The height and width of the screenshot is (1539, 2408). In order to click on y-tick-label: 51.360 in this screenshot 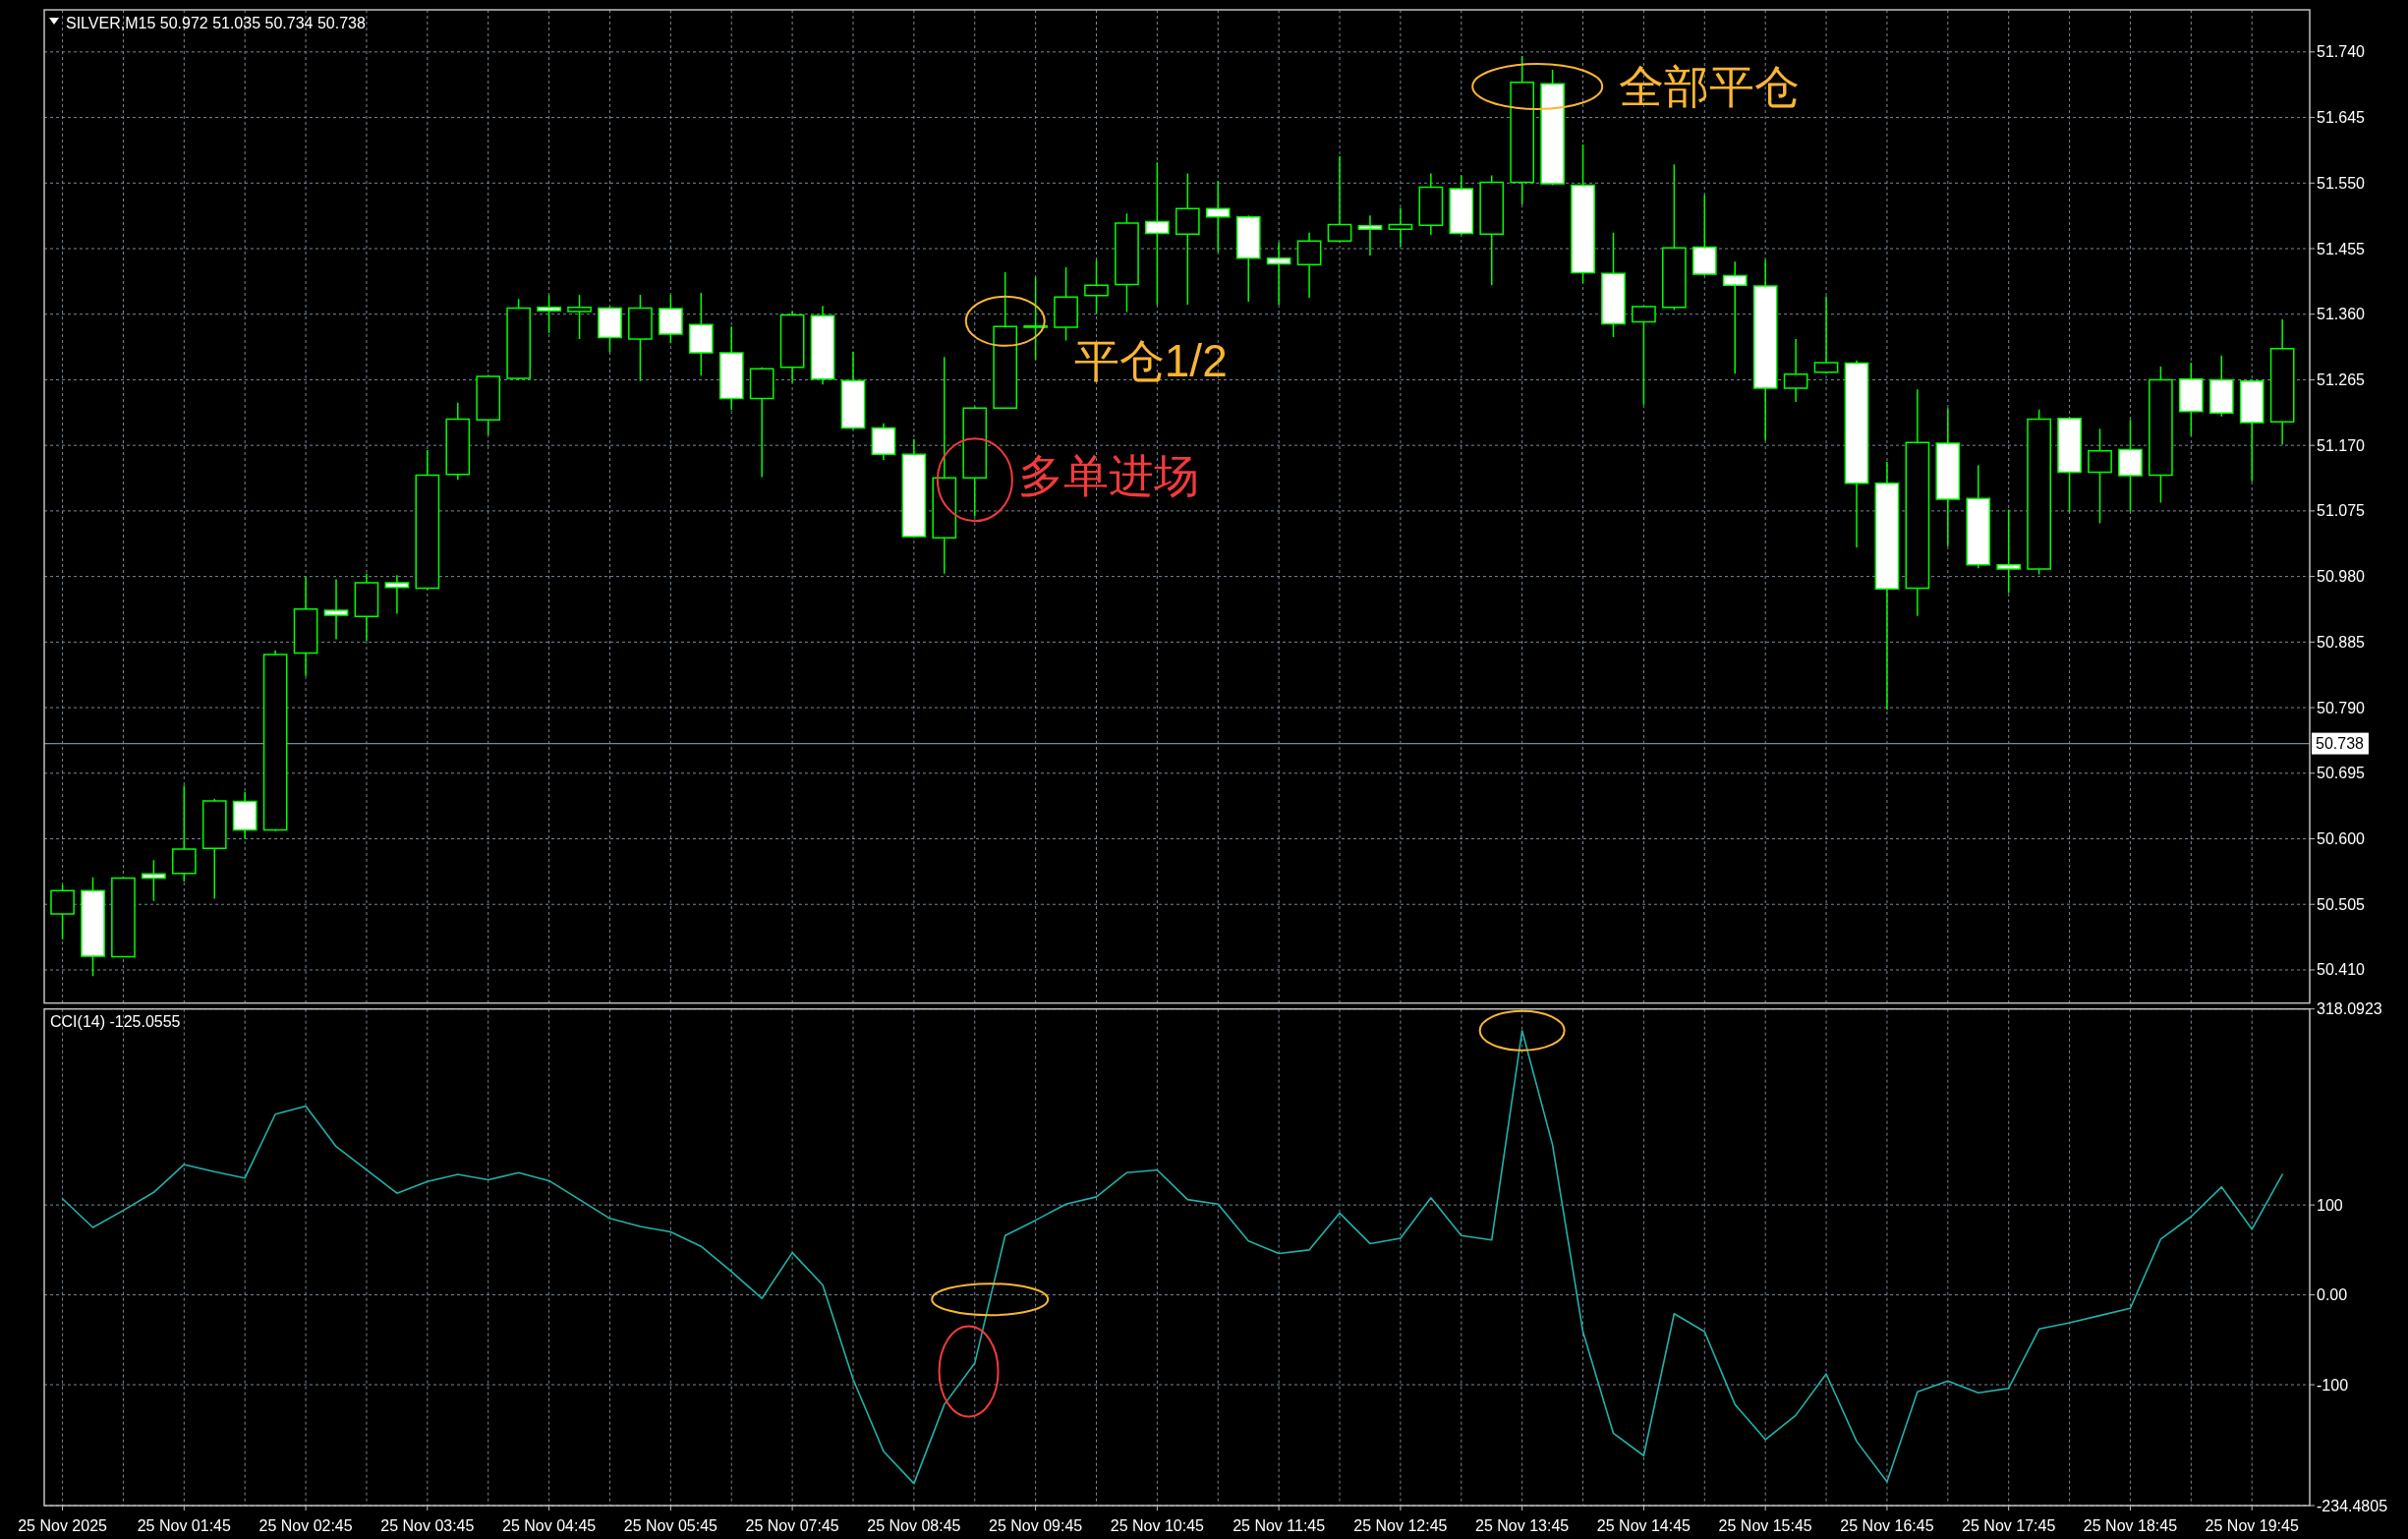, I will do `click(2341, 314)`.